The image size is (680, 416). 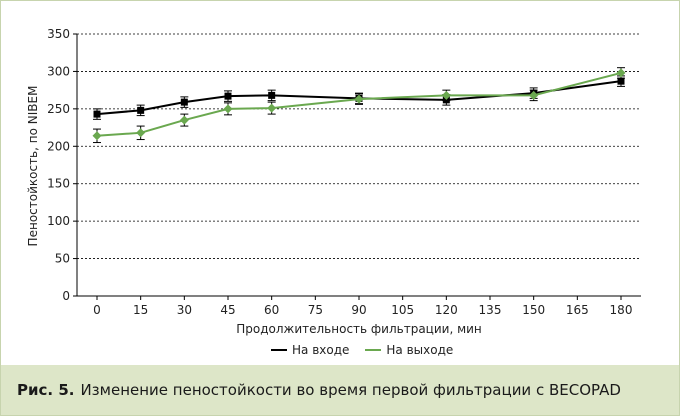 What do you see at coordinates (58, 34) in the screenshot?
I see `y-tick-label: 350` at bounding box center [58, 34].